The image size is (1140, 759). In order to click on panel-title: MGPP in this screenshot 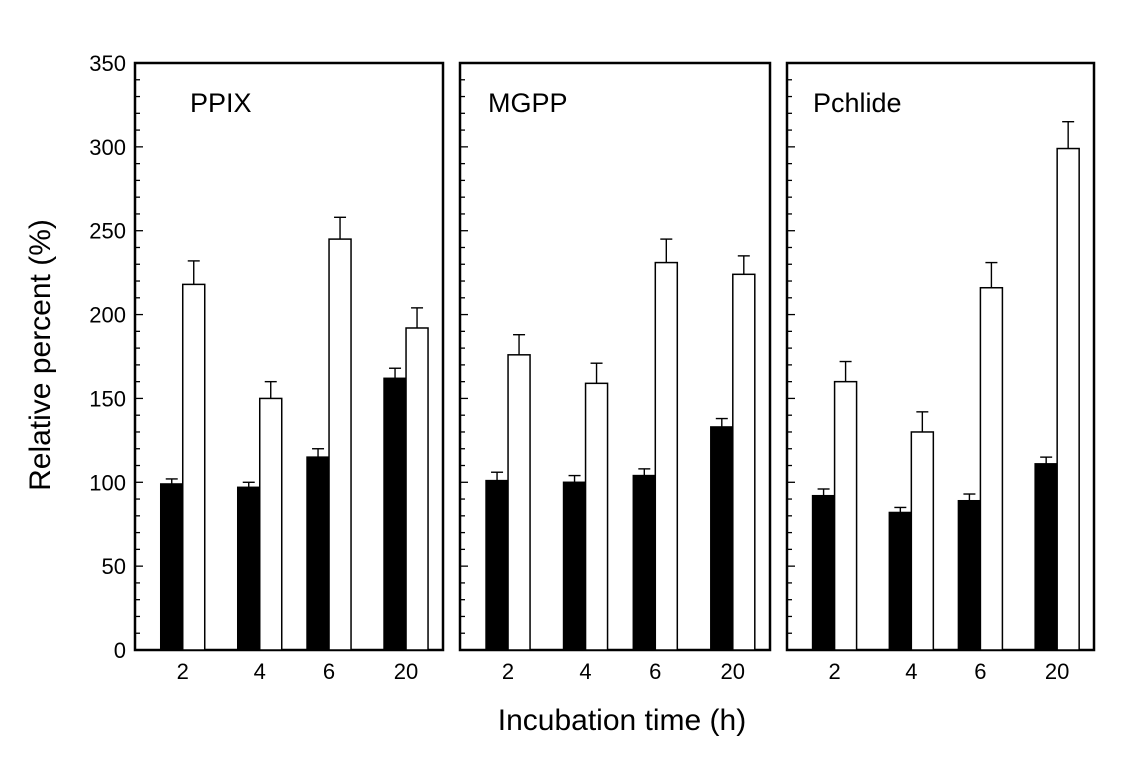, I will do `click(528, 103)`.